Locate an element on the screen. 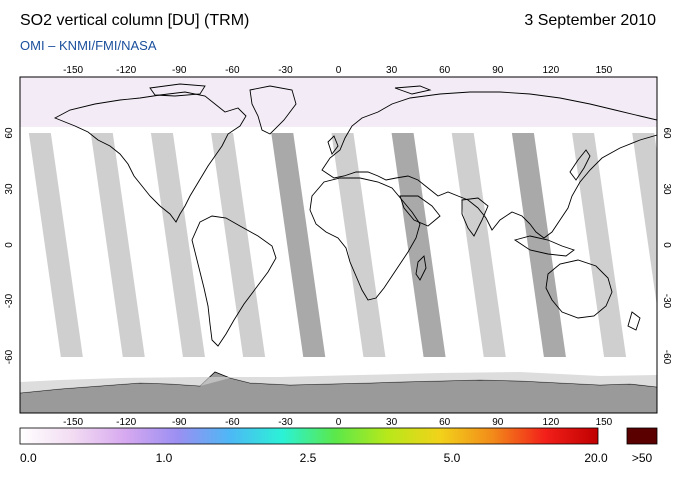 The image size is (676, 480). north-america-coast is located at coordinates (150, 157).